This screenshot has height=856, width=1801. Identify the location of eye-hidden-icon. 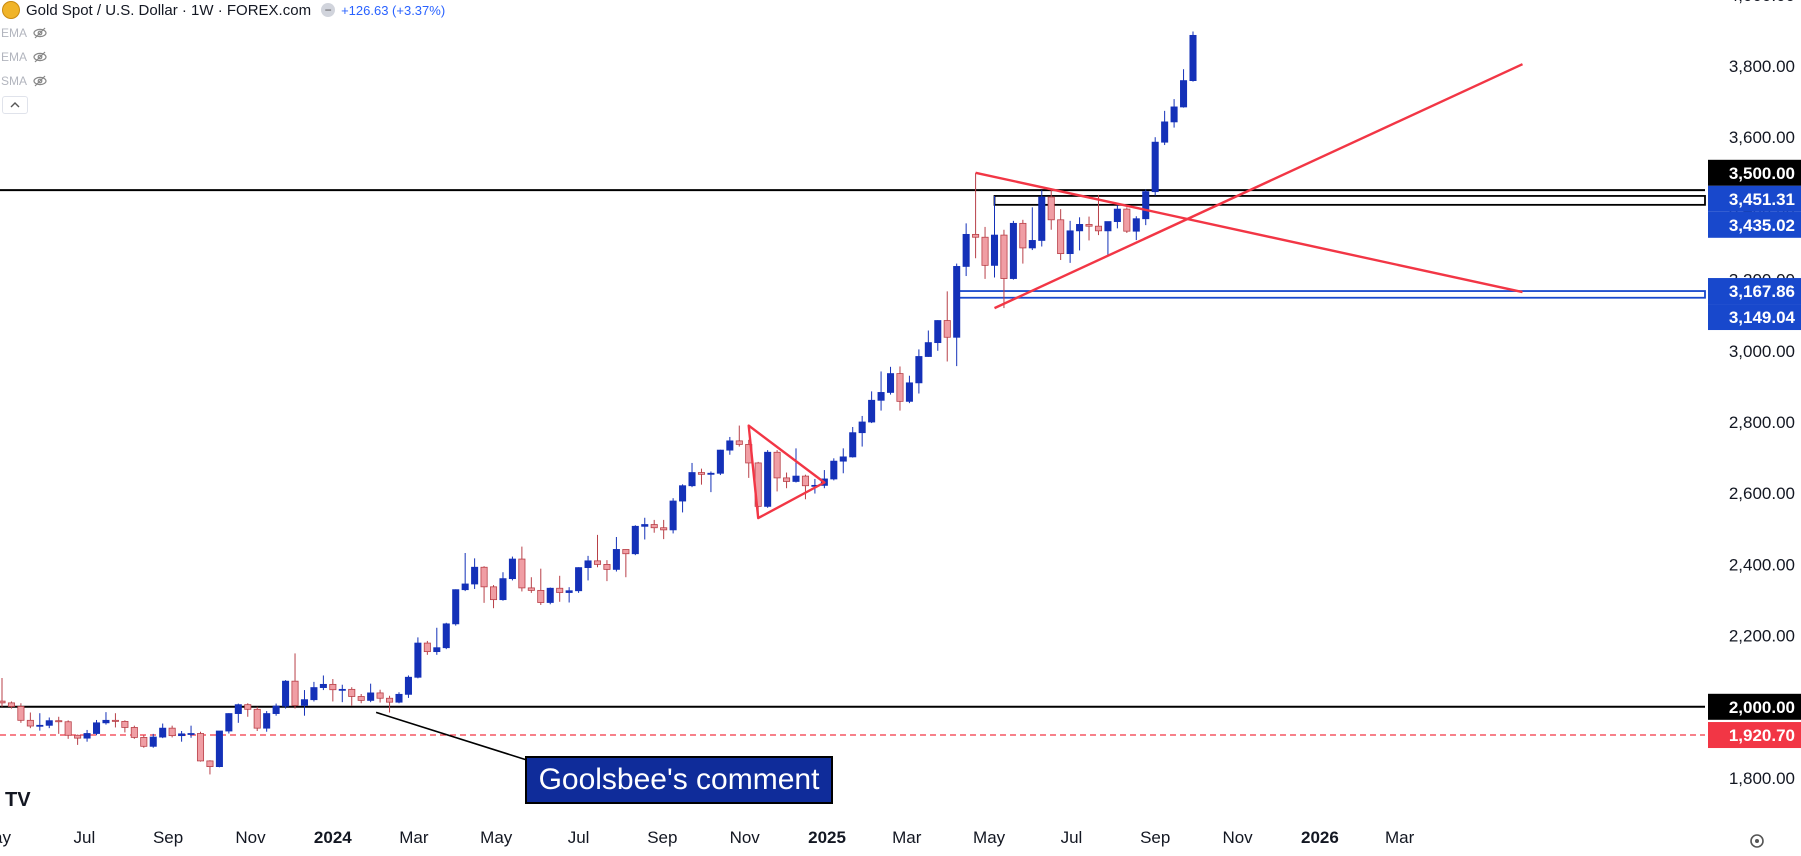
(40, 33).